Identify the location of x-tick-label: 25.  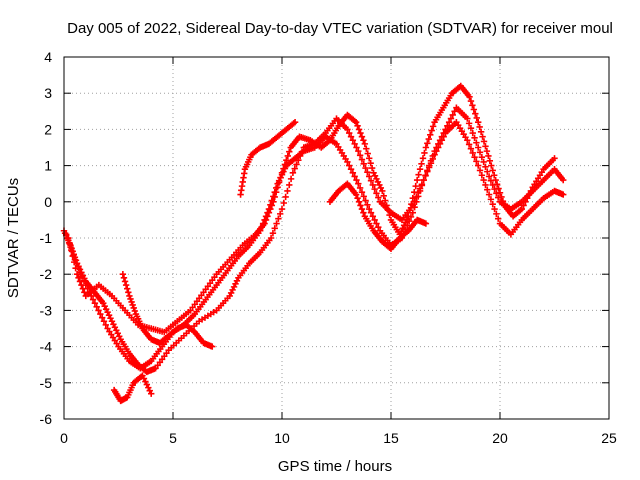
(609, 438).